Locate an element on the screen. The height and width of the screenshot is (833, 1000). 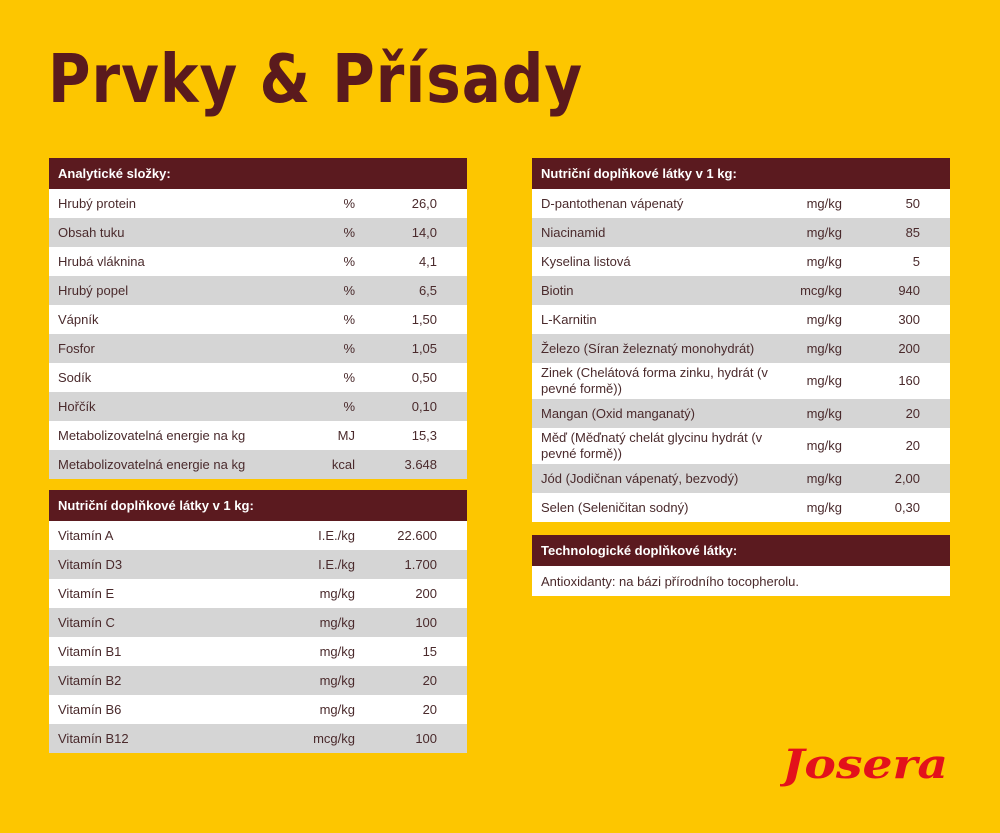
row-unit: MJ is located at coordinates (325, 435).